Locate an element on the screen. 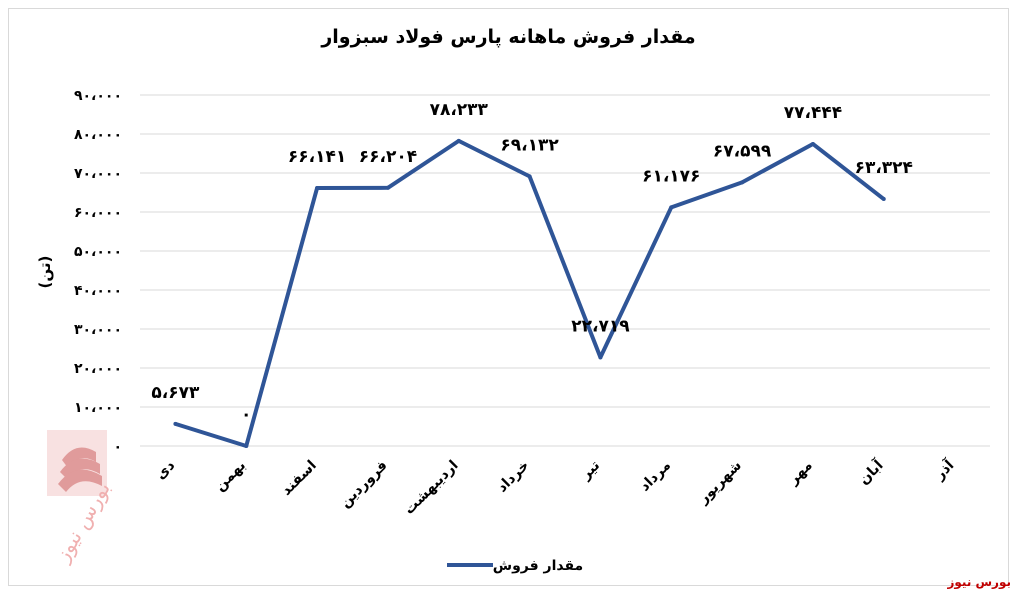 This screenshot has height=597, width=1017. x-tick-label: دی is located at coordinates (165, 470).